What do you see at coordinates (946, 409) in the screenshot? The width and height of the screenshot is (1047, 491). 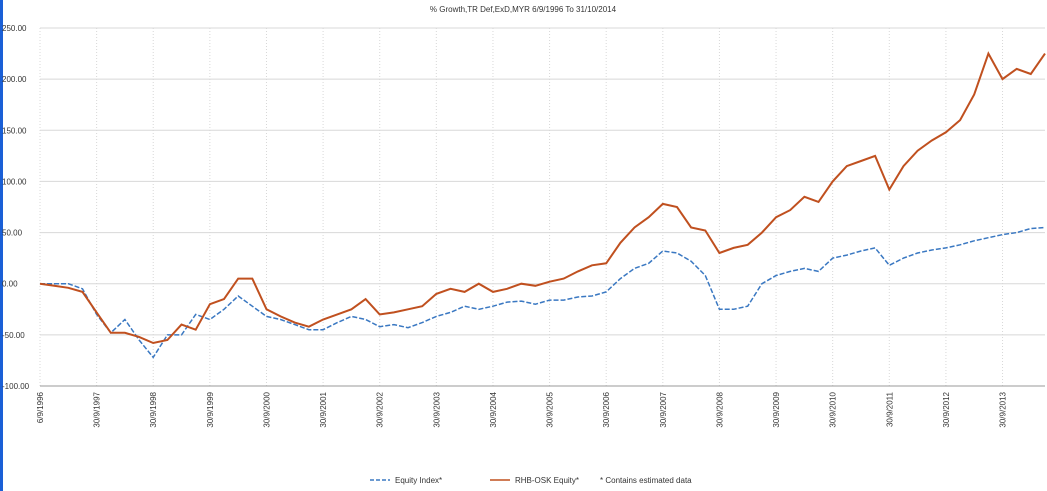 I see `x-tick-label: 30/9/2012` at bounding box center [946, 409].